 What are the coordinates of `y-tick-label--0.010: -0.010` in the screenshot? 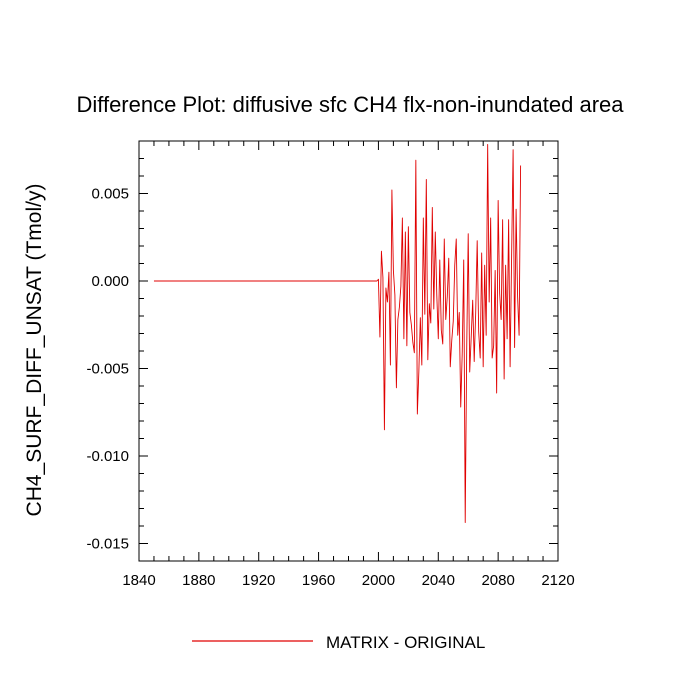 It's located at (107, 456).